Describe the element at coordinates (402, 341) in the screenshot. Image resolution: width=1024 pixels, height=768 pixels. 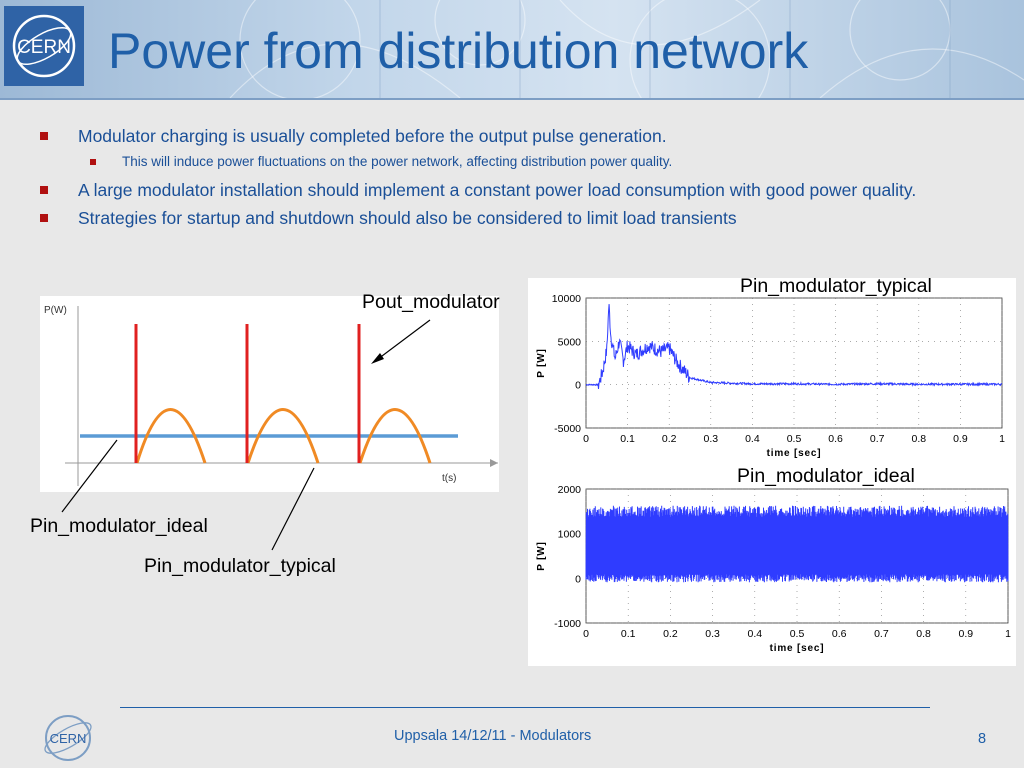
I see `pout-leader` at that location.